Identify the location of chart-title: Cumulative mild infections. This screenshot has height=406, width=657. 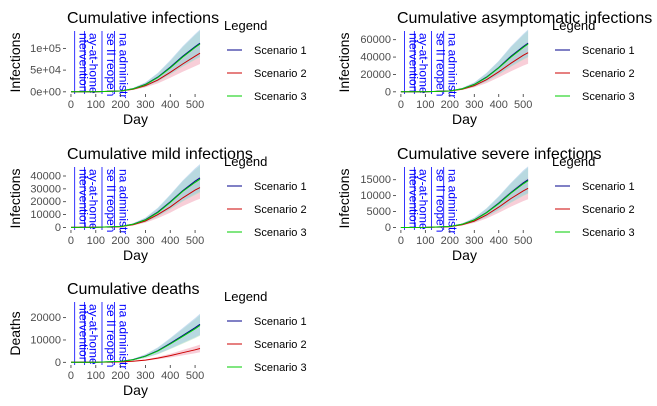
(160, 154).